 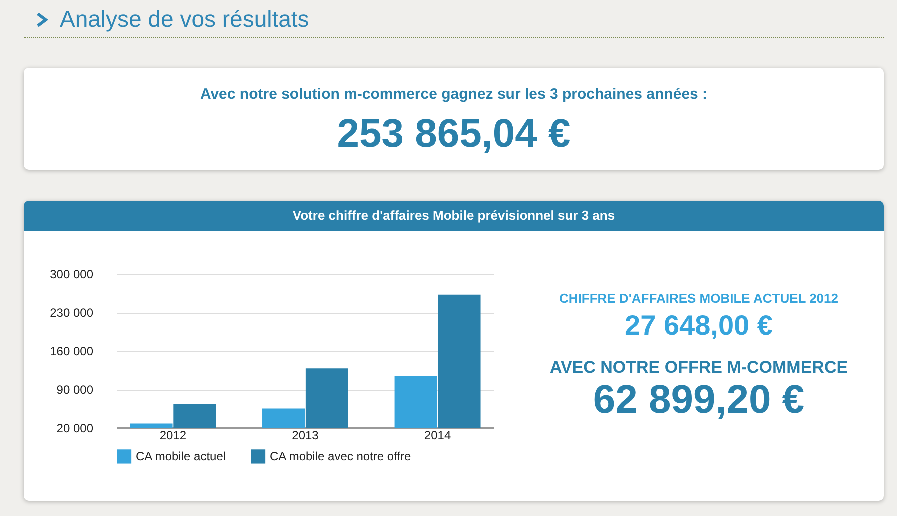 What do you see at coordinates (72, 313) in the screenshot?
I see `y-tick-label: 230 000` at bounding box center [72, 313].